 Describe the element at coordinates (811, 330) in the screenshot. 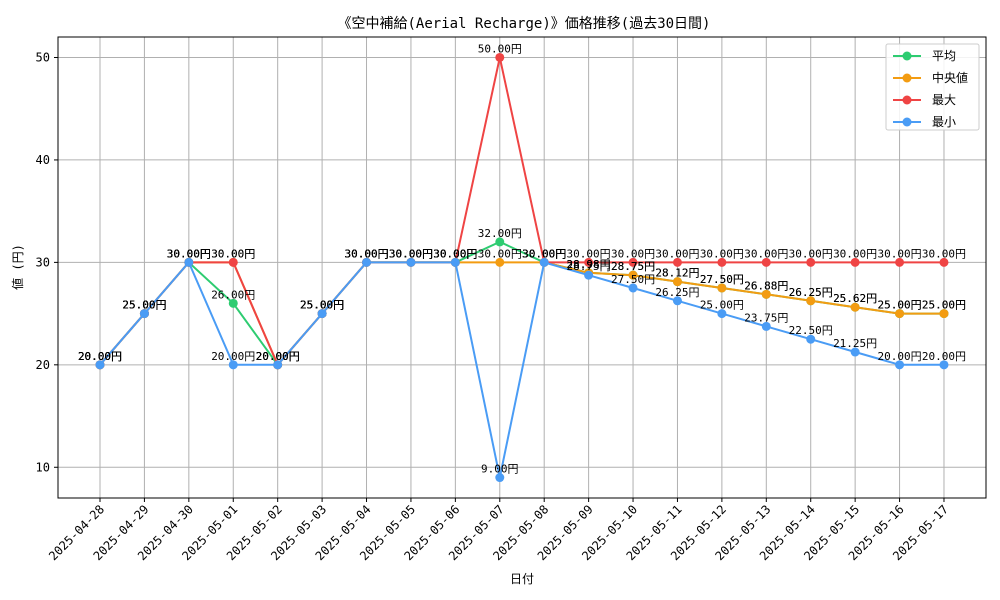

I see `data-label: 22.50円` at that location.